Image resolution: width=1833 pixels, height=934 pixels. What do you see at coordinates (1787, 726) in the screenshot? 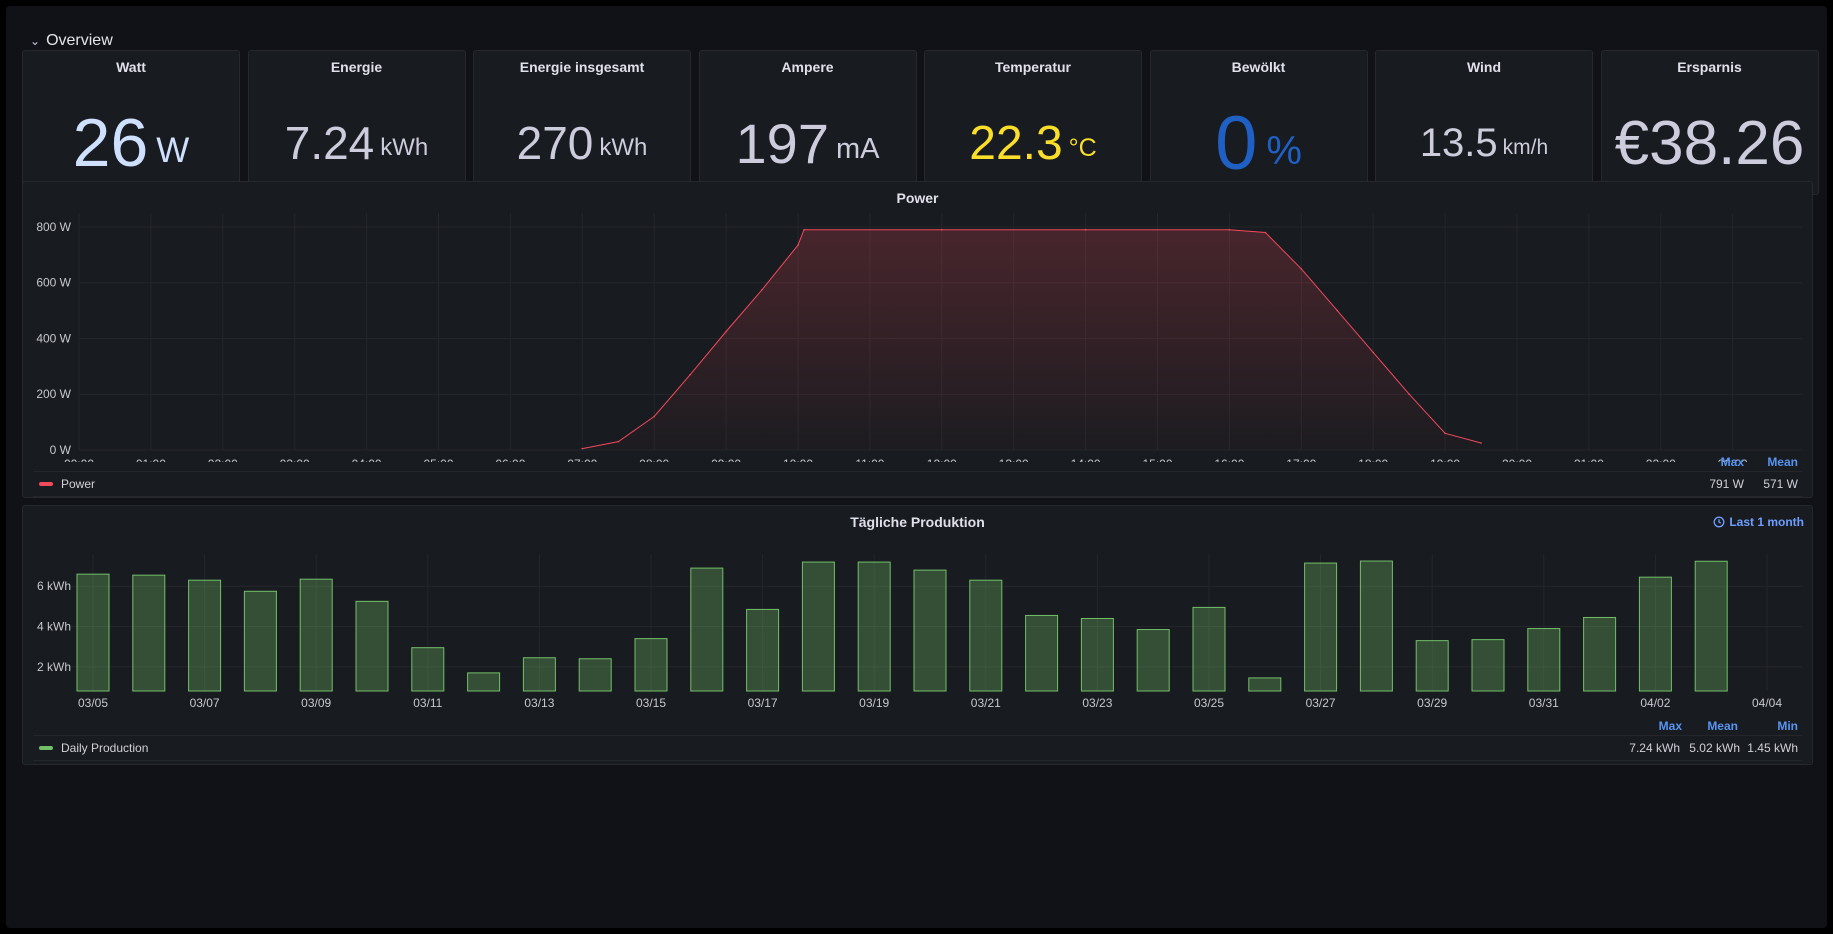
I see `legend-header-min: Min` at bounding box center [1787, 726].